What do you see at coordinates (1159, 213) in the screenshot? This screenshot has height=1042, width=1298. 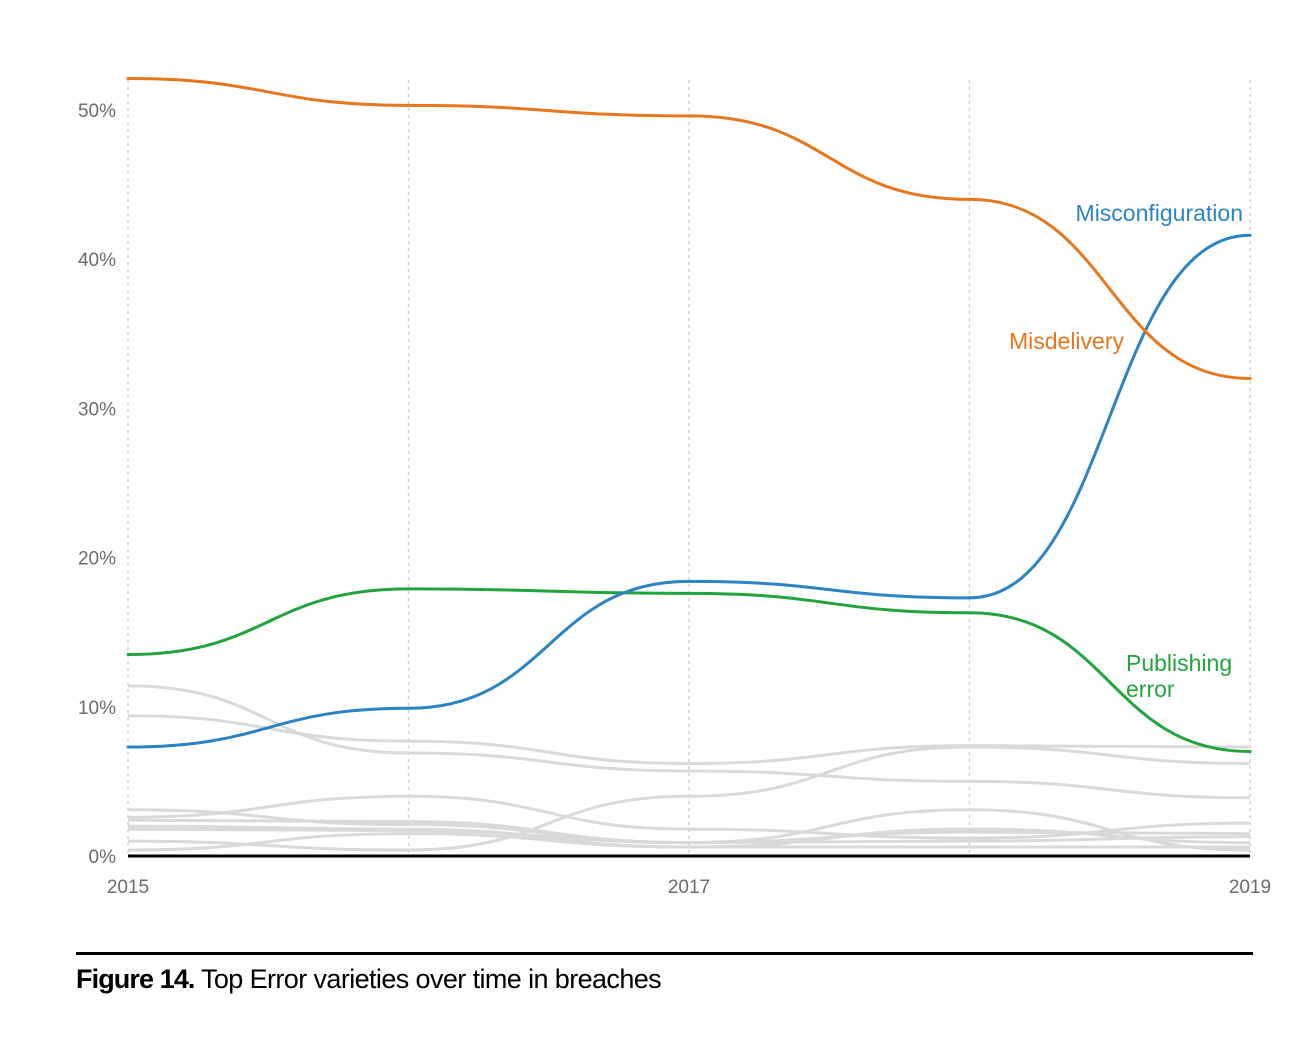 I see `series-label-misconfiguration: Misconfiguration` at bounding box center [1159, 213].